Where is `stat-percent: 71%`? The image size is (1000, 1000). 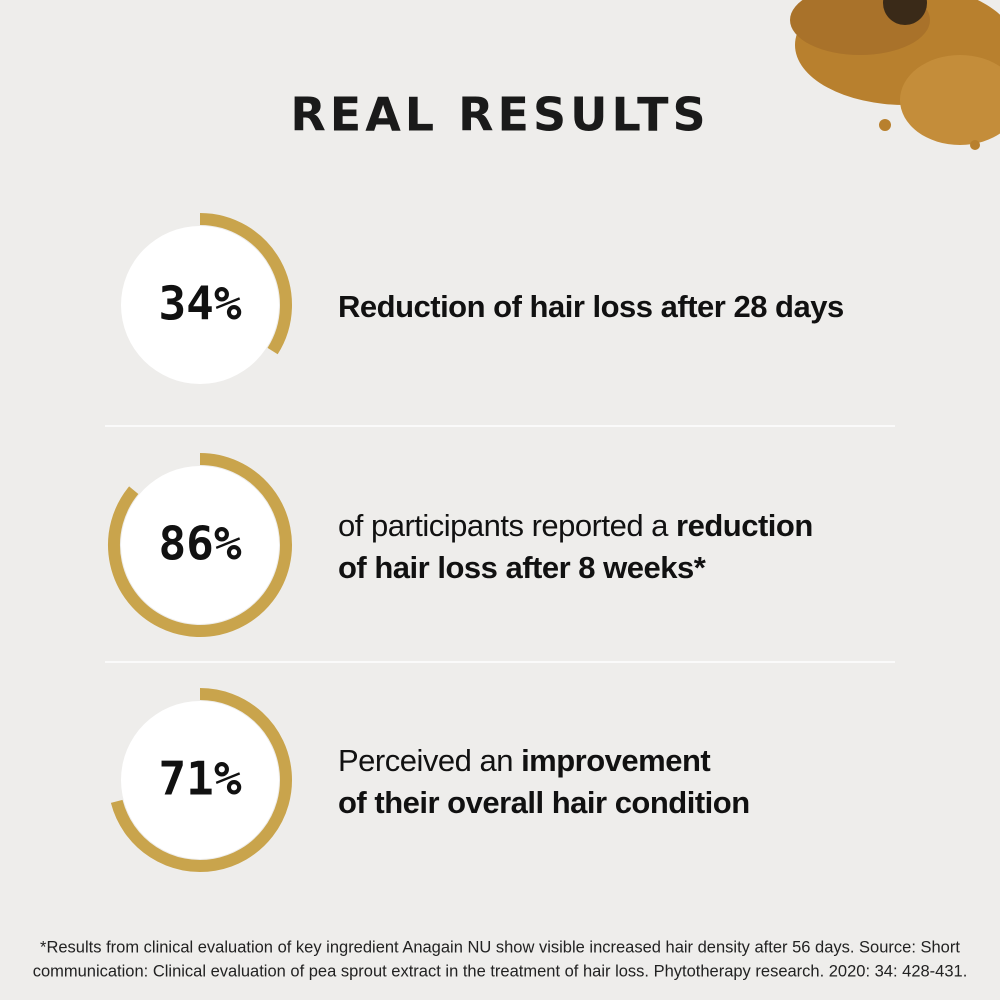 stat-percent: 71% is located at coordinates (199, 779).